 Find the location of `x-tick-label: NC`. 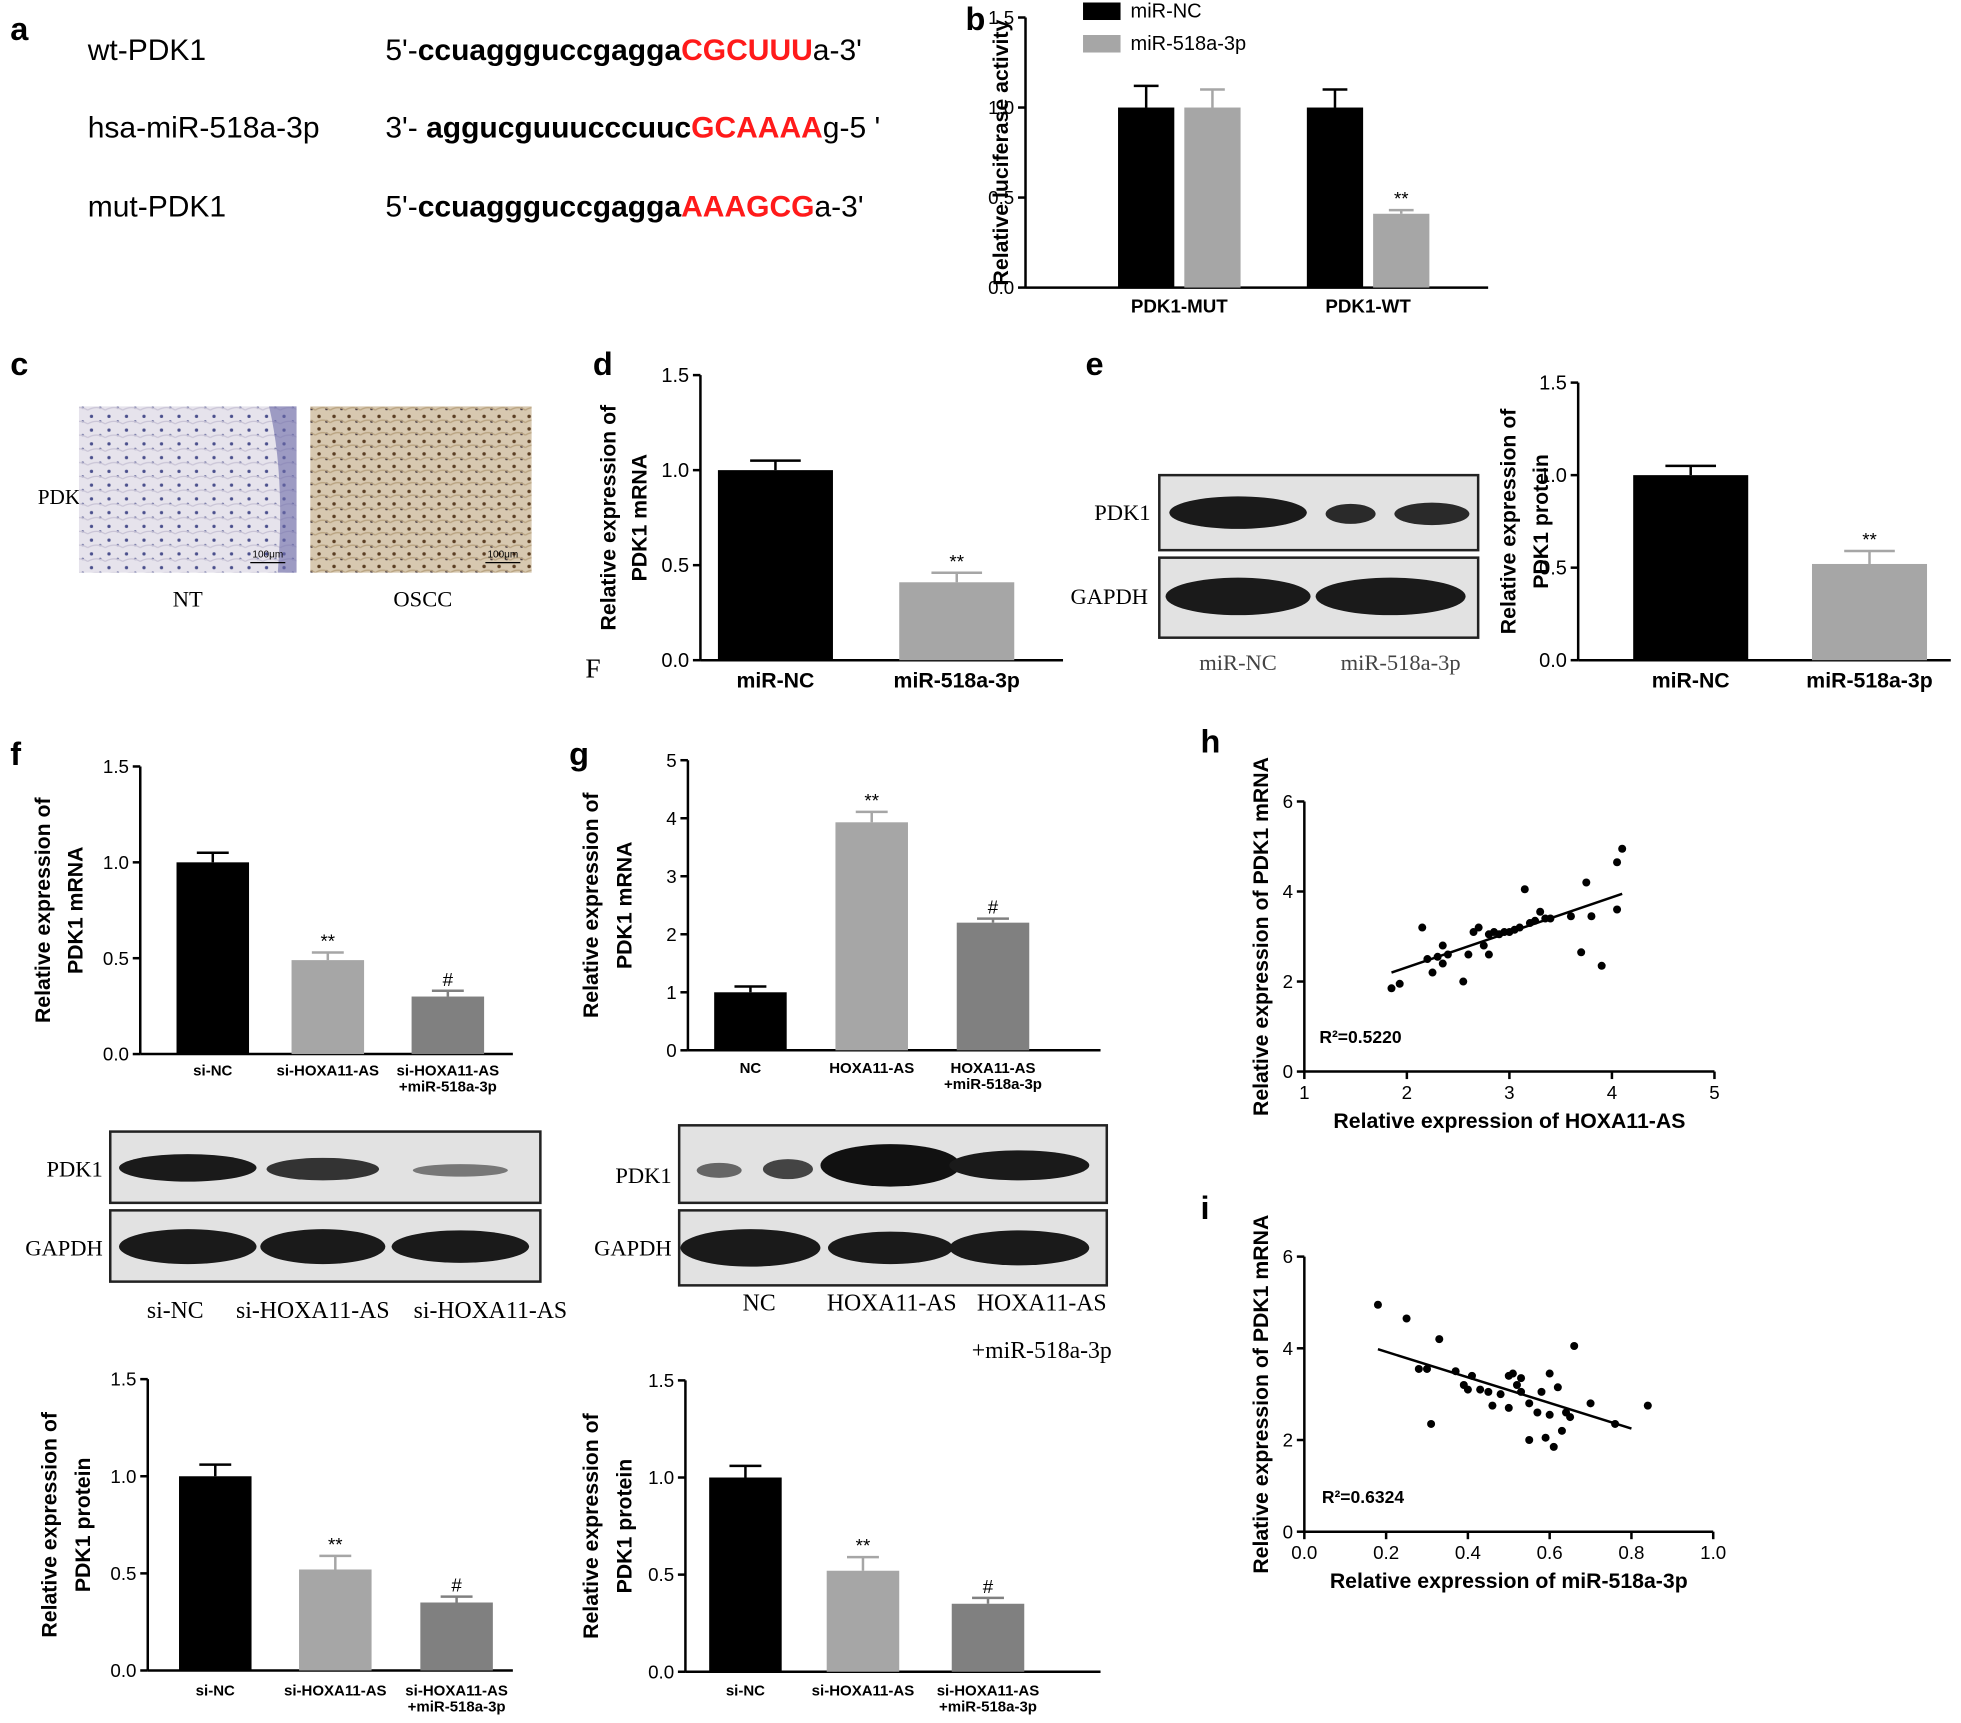

x-tick-label: NC is located at coordinates (751, 1068).